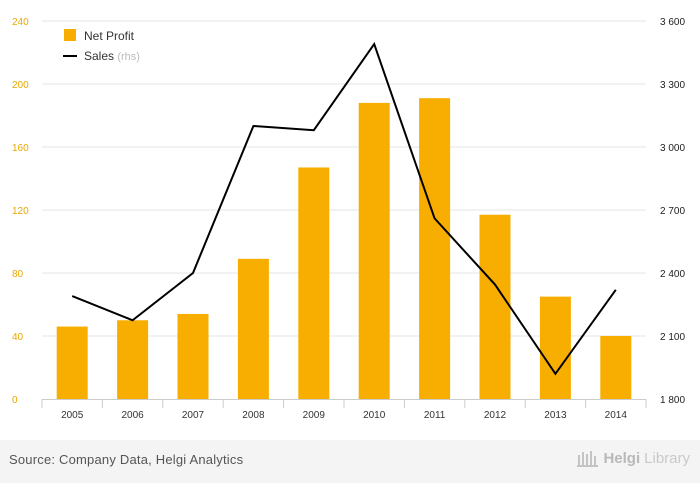 This screenshot has width=700, height=483. What do you see at coordinates (314, 415) in the screenshot?
I see `x-tick-label: 2009` at bounding box center [314, 415].